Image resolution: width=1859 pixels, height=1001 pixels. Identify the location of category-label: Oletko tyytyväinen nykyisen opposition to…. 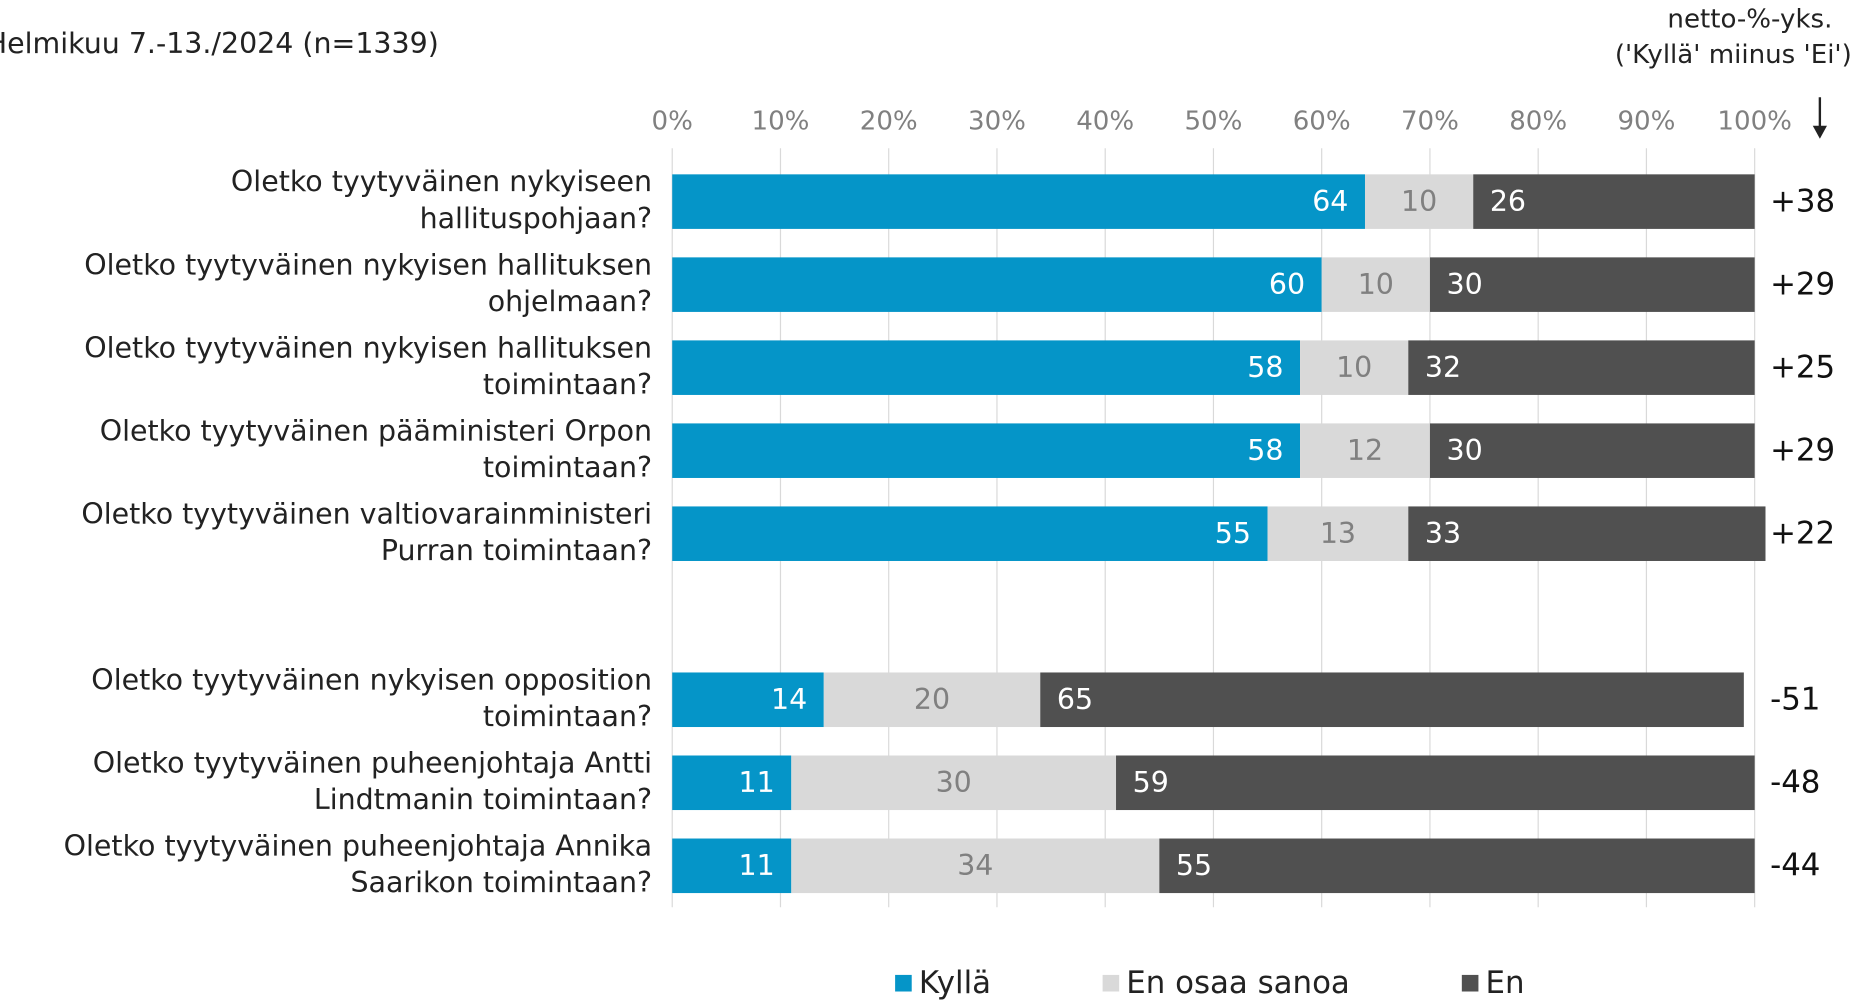
(371, 698).